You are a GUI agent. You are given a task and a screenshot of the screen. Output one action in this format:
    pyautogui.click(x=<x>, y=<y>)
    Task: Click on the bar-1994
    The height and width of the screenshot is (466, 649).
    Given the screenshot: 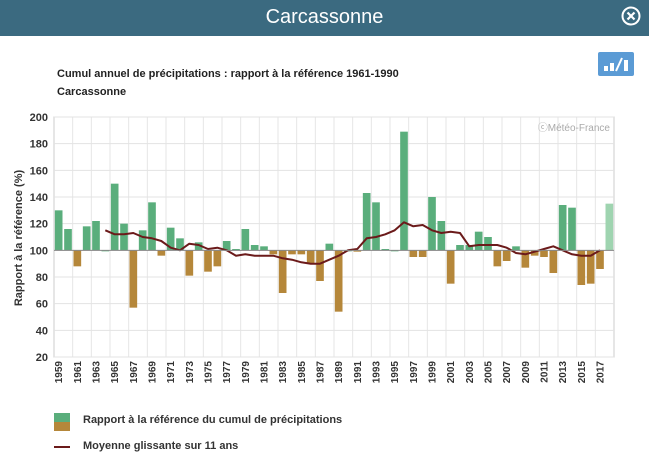 What is the action you would take?
    pyautogui.click(x=385, y=250)
    